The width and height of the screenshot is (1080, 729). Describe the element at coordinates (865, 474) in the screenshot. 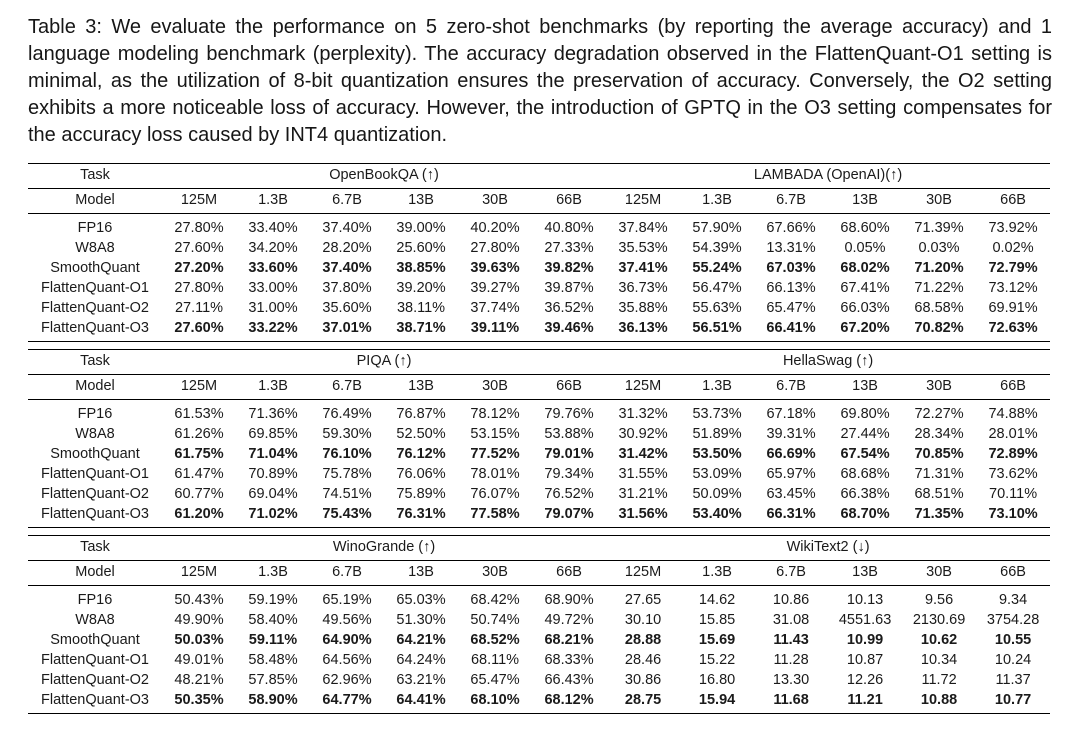

I see `value-cell: 68.68%` at that location.